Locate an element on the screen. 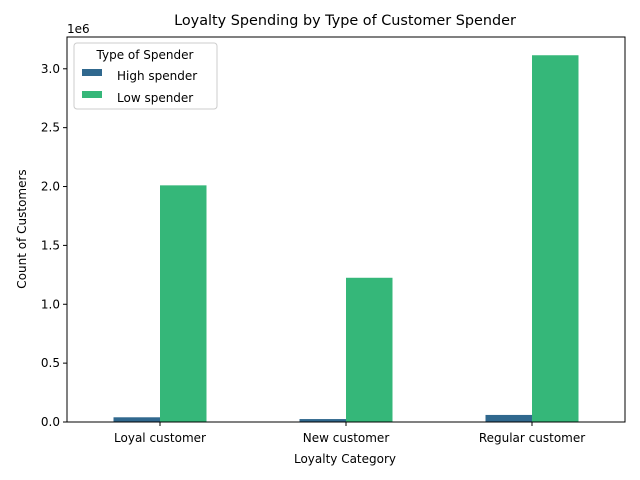  y-axis: 0.0 0.5 1.0 1.5 2.0 2.5 3.0 is located at coordinates (54, 245).